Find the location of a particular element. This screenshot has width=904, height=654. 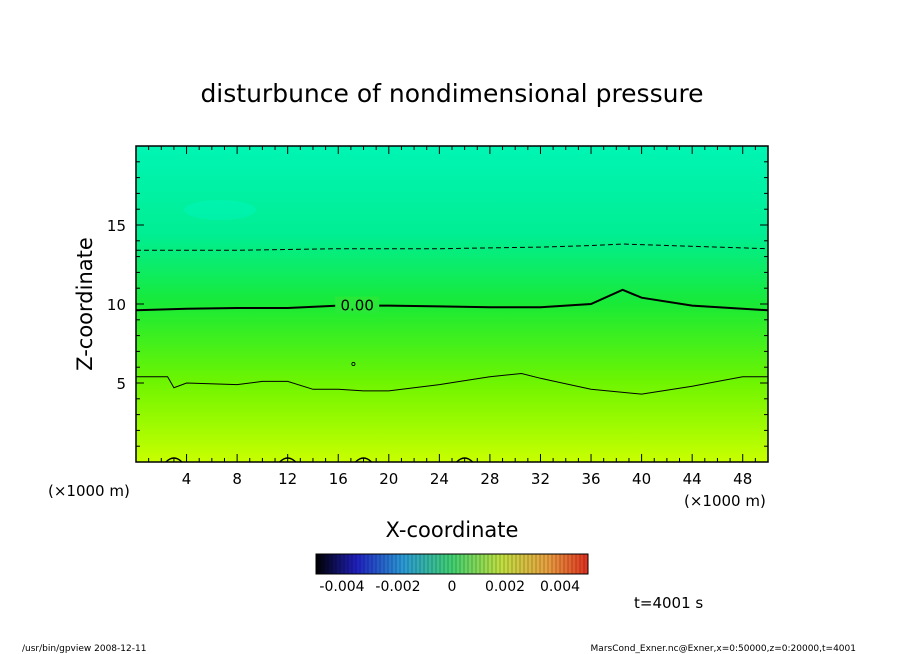

contour-label: 0.00 is located at coordinates (356, 306).